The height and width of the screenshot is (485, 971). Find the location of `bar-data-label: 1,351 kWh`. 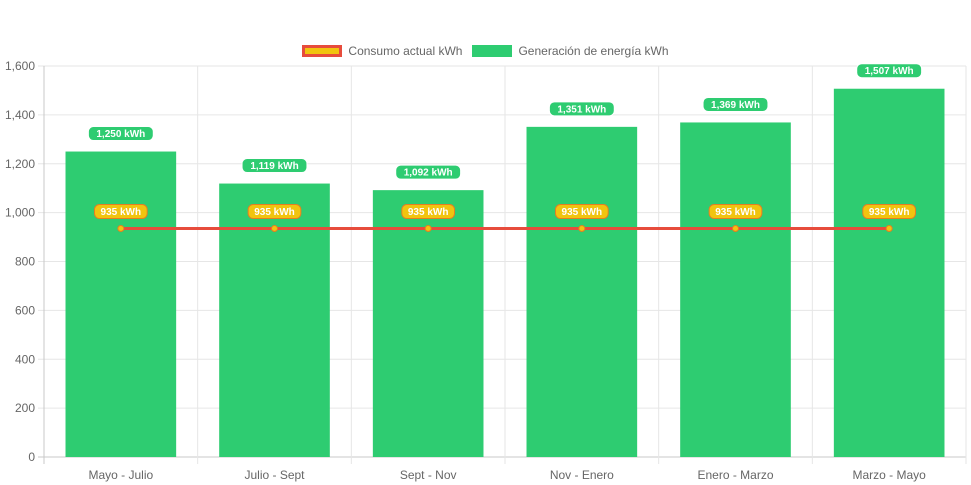

bar-data-label: 1,351 kWh is located at coordinates (581, 109).